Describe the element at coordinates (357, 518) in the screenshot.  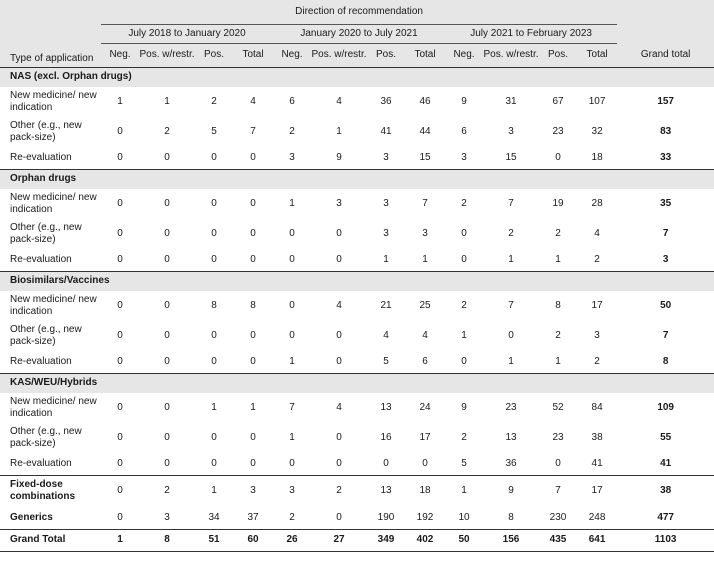
I see `table-row: Generics 0 3 34 37 2 0 190 192 10 8 230 248 477` at that location.